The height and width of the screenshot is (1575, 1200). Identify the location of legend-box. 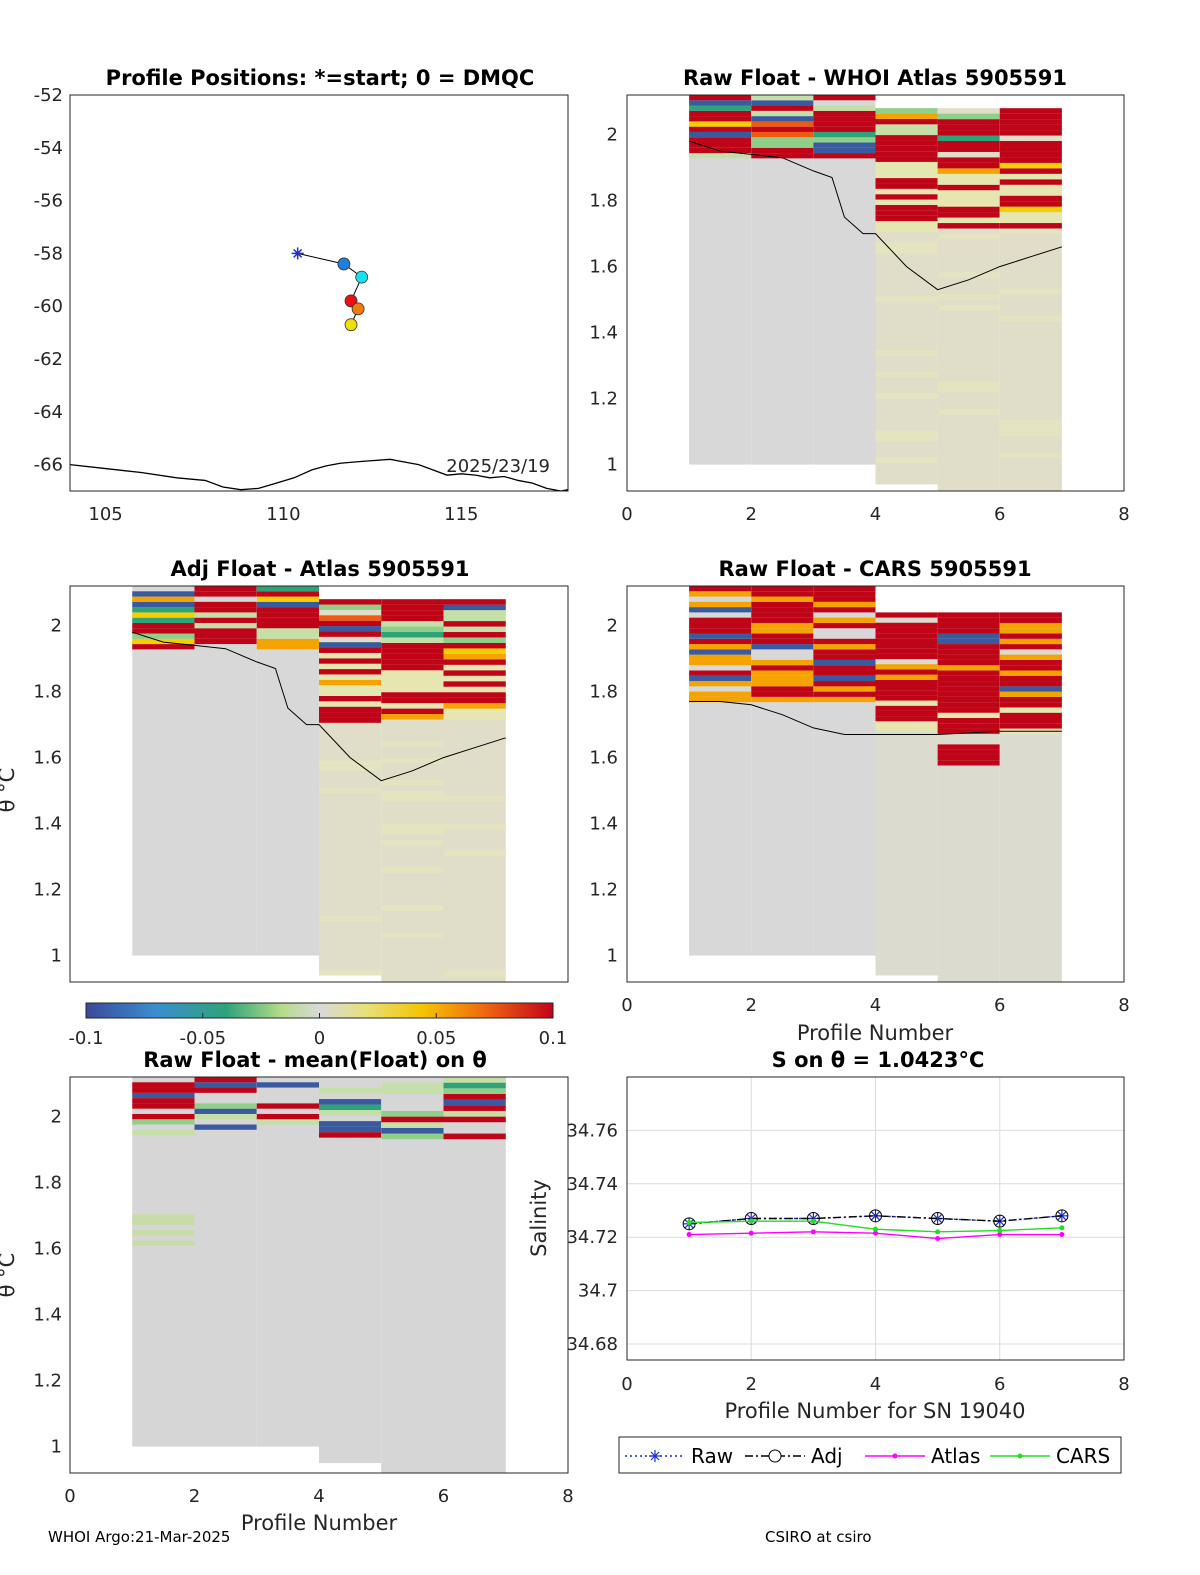
(870, 1455).